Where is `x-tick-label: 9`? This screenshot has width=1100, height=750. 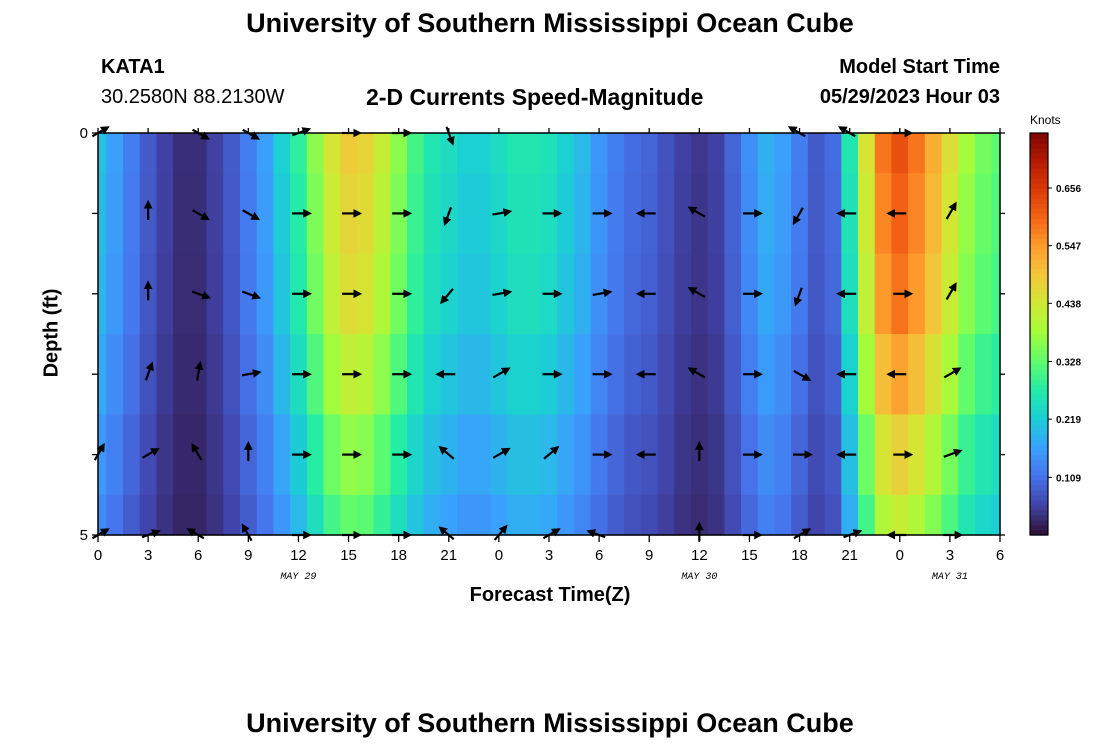 x-tick-label: 9 is located at coordinates (248, 555).